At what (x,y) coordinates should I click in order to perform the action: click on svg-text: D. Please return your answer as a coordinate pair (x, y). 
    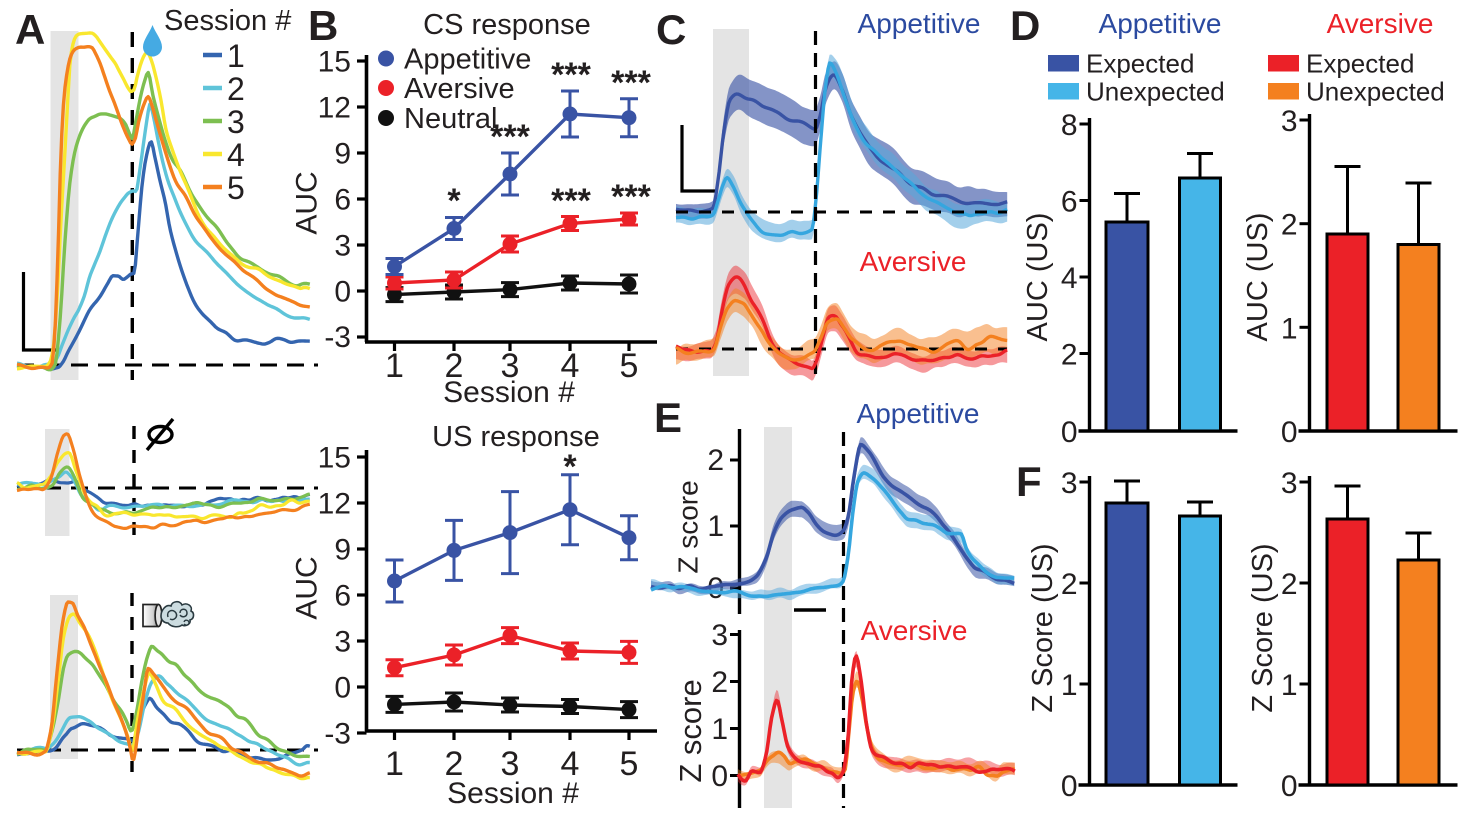
    Looking at the image, I should click on (1025, 25).